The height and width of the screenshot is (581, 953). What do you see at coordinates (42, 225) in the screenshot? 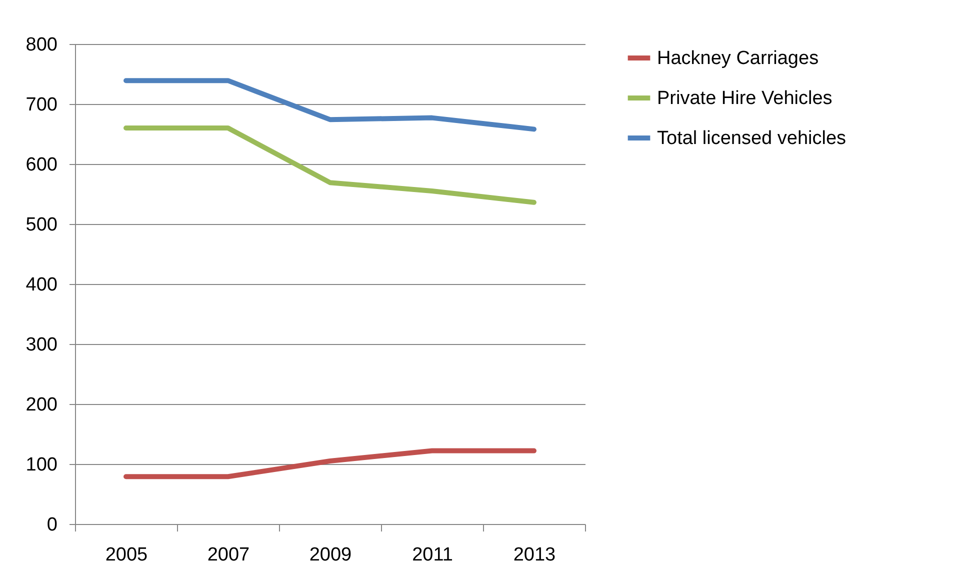
I see `y-tick-label: 500` at bounding box center [42, 225].